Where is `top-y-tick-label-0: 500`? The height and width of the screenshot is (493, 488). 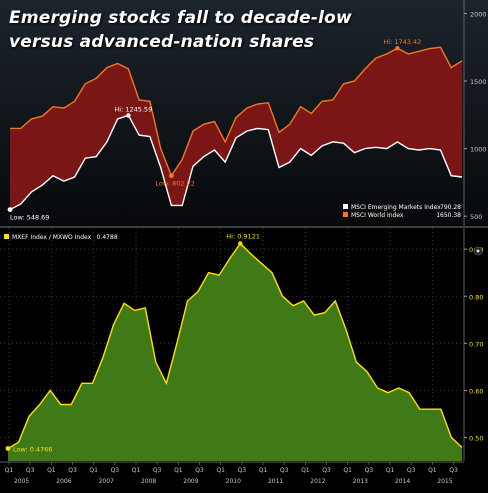 top-y-tick-label-0: 500 is located at coordinates (476, 217).